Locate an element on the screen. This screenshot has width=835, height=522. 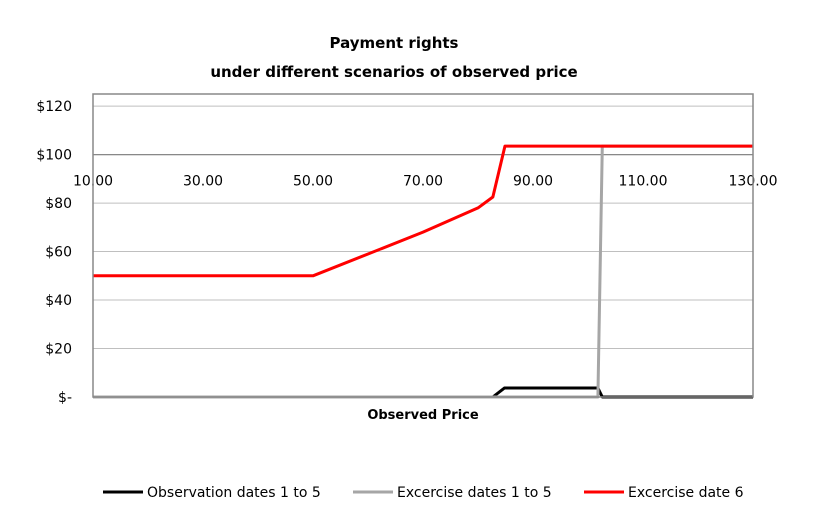
y-tick-label: $100 is located at coordinates (54, 156).